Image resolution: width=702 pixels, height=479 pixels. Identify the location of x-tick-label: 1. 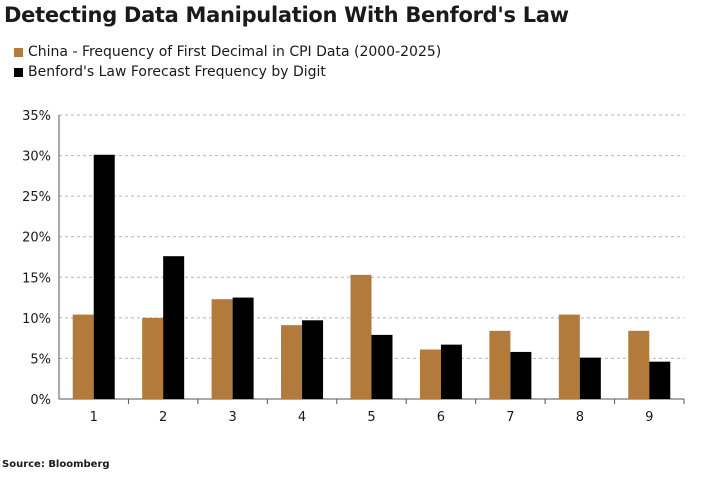
(94, 417).